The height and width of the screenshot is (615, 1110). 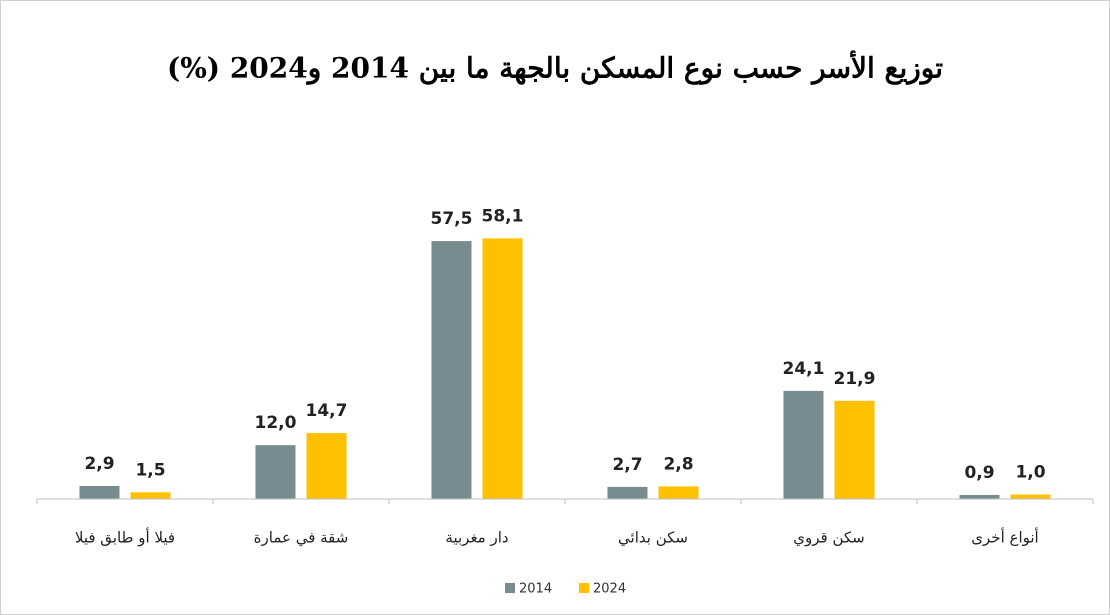 What do you see at coordinates (1030, 473) in the screenshot?
I see `value-label: 1,0` at bounding box center [1030, 473].